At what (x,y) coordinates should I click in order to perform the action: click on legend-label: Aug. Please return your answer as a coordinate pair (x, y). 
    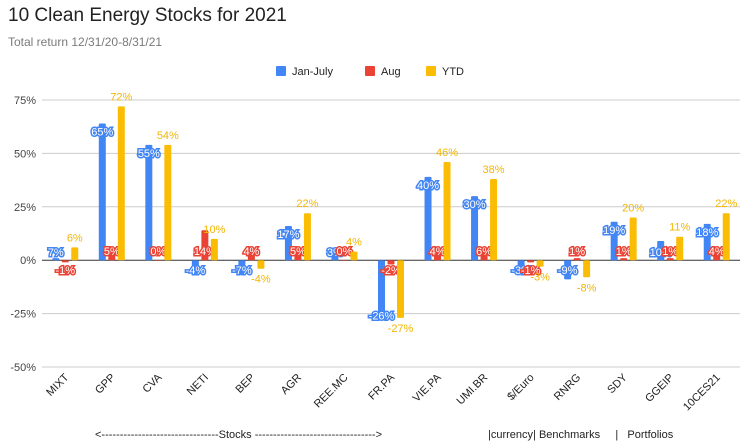
    Looking at the image, I should click on (391, 72).